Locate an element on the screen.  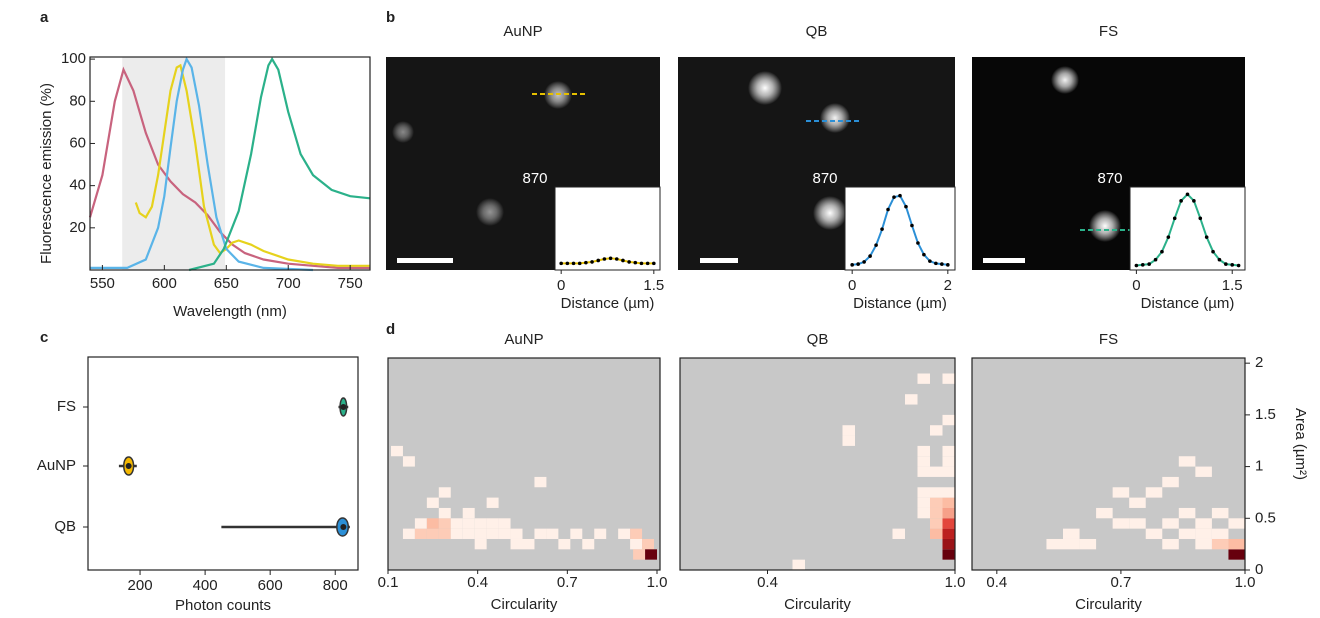
x-tick-label: 400 is located at coordinates (205, 585).